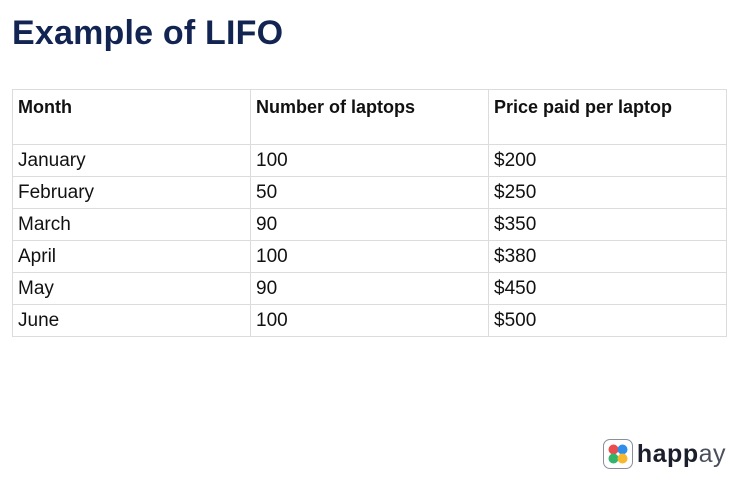 Image resolution: width=750 pixels, height=484 pixels. What do you see at coordinates (131, 256) in the screenshot?
I see `cell-month: April` at bounding box center [131, 256].